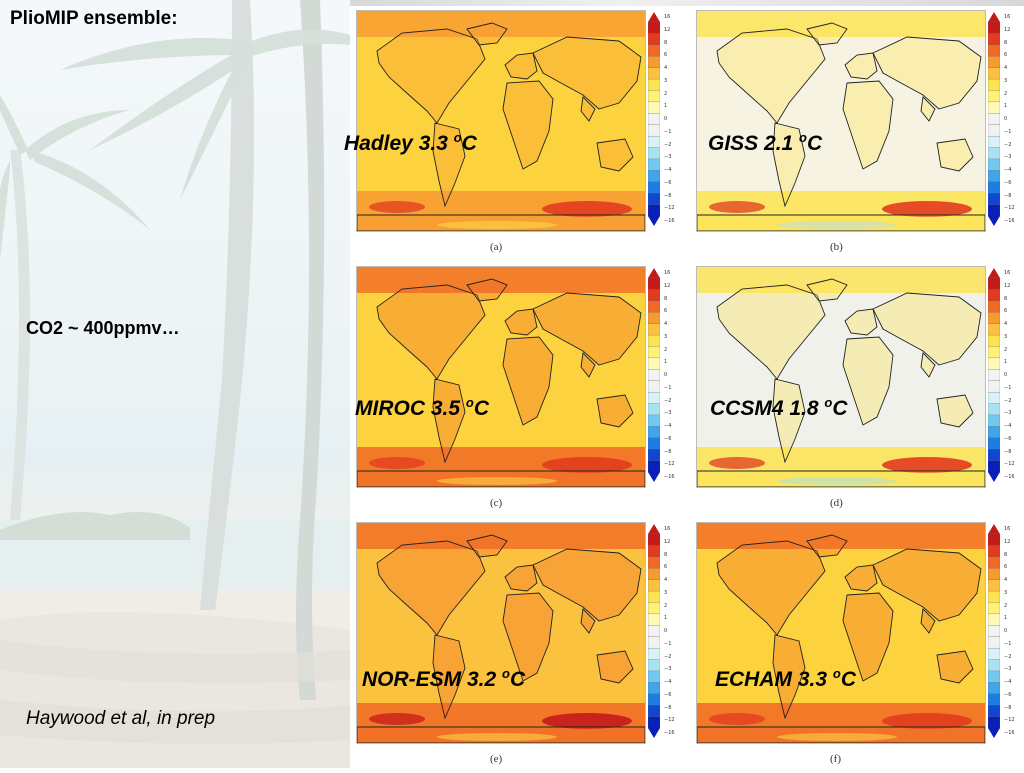 Image resolution: width=1024 pixels, height=773 pixels. What do you see at coordinates (836, 247) in the screenshot?
I see `panel-letter: (b)` at bounding box center [836, 247].